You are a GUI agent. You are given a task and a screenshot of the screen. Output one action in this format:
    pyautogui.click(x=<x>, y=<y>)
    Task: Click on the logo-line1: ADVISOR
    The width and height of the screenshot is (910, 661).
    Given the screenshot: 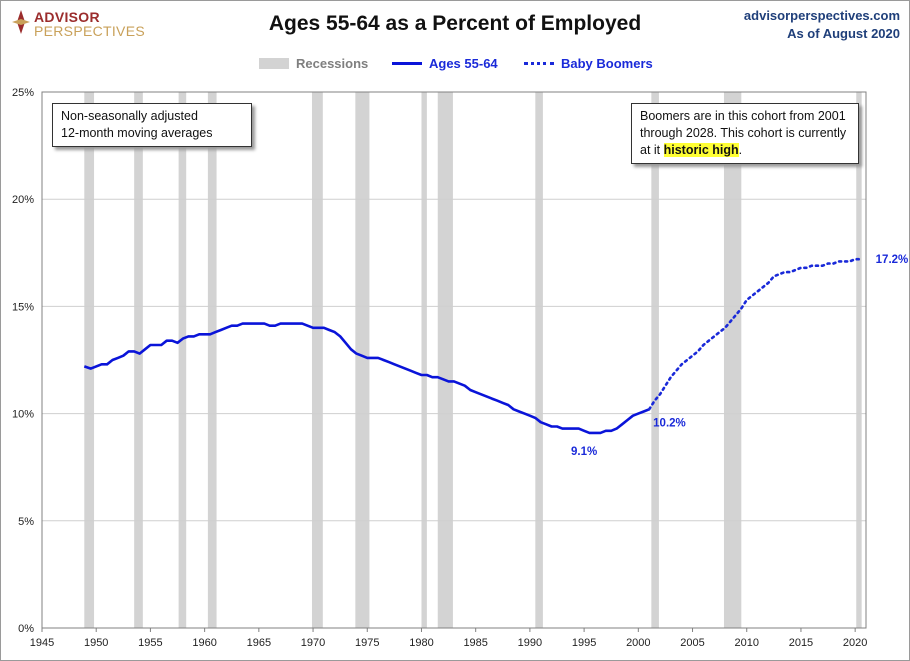 What is the action you would take?
    pyautogui.click(x=67, y=17)
    